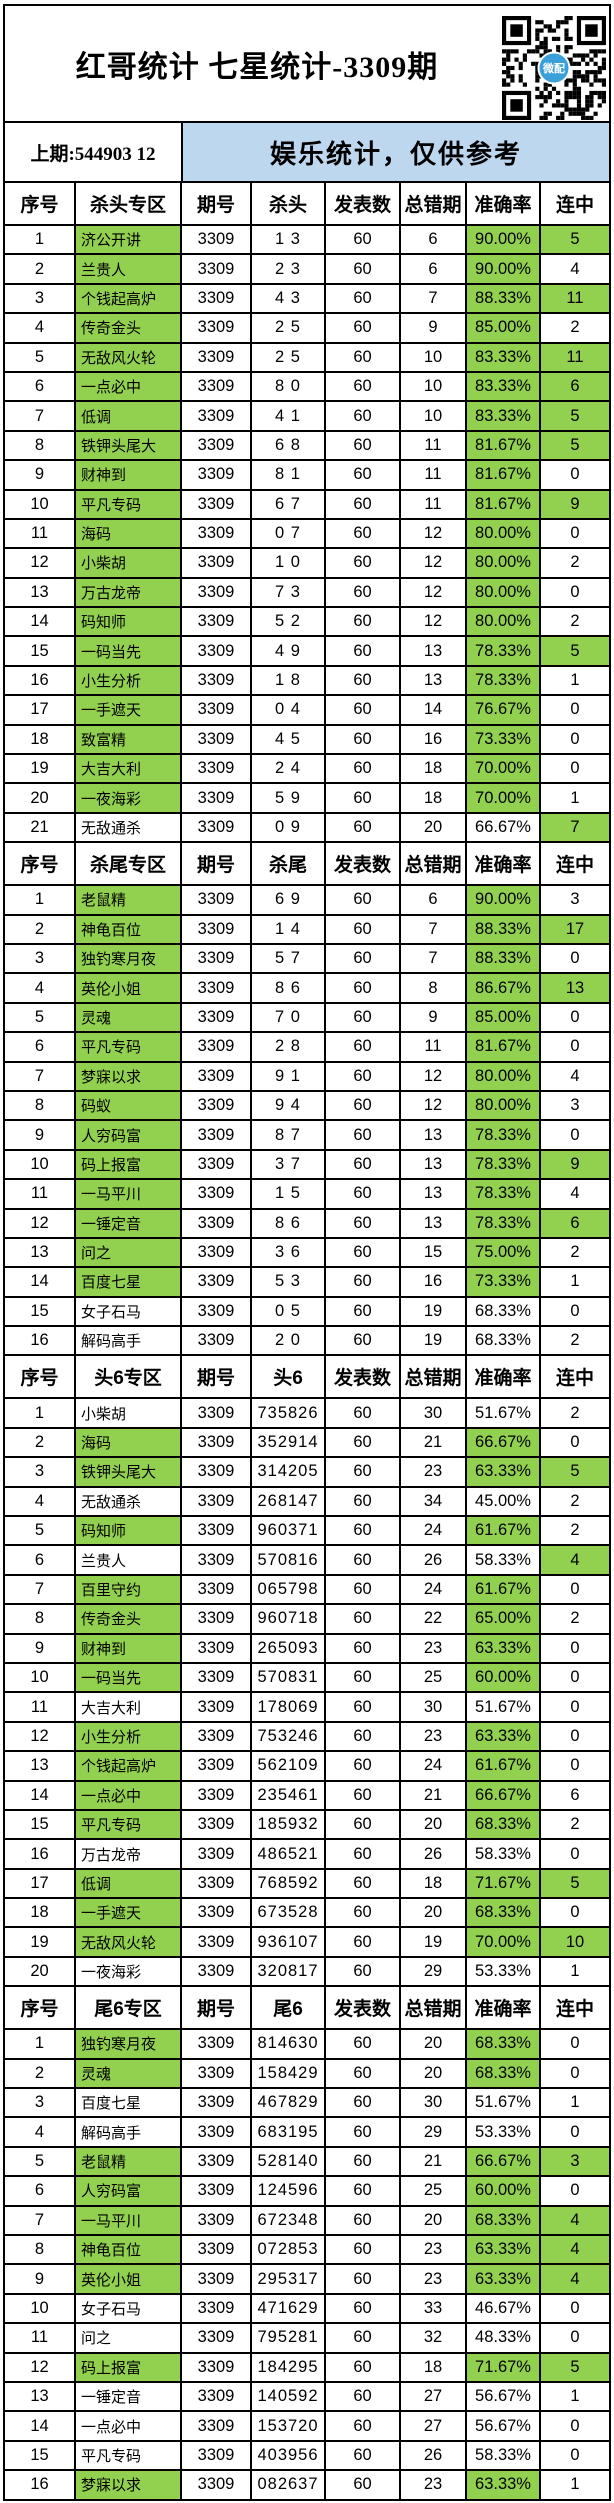 This screenshot has width=614, height=2503. Describe the element at coordinates (289, 1165) in the screenshot. I see `cell-value: 3 7` at that location.